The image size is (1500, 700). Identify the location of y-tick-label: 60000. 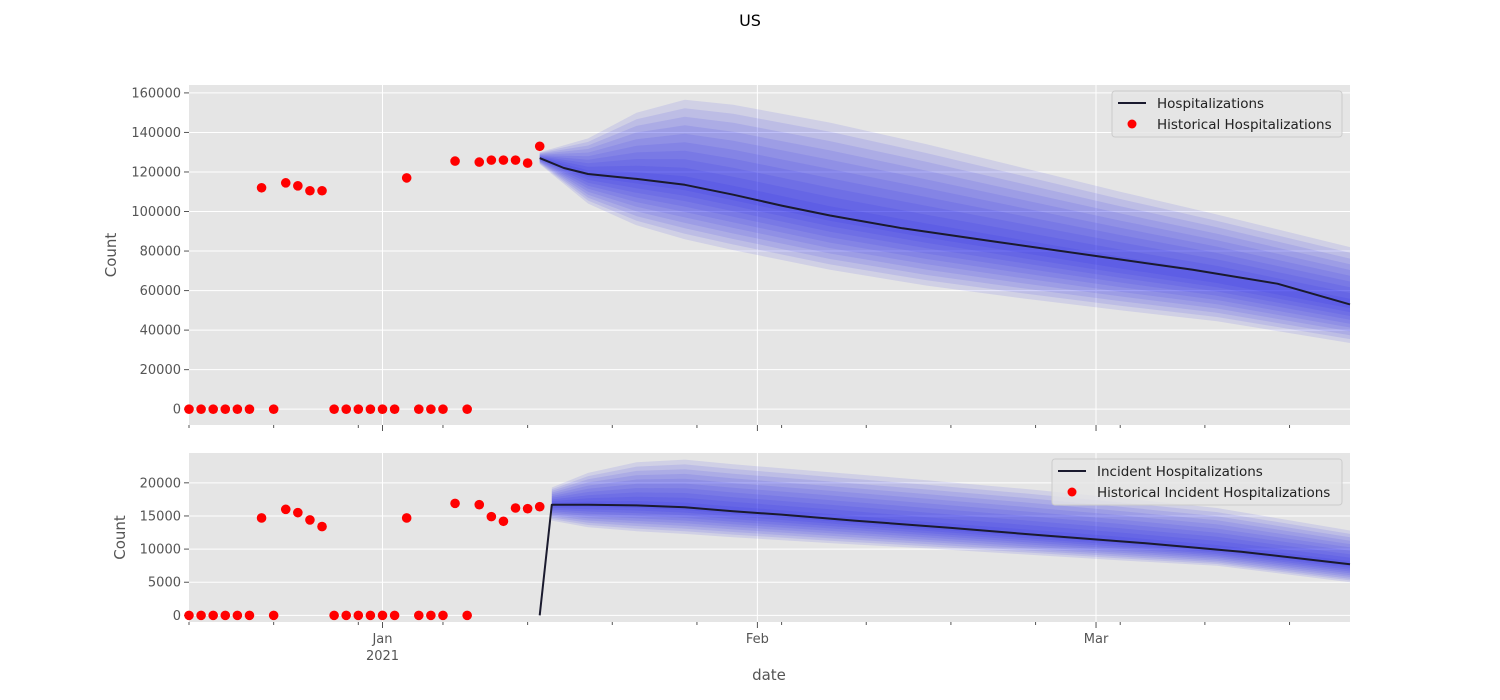
(160, 291).